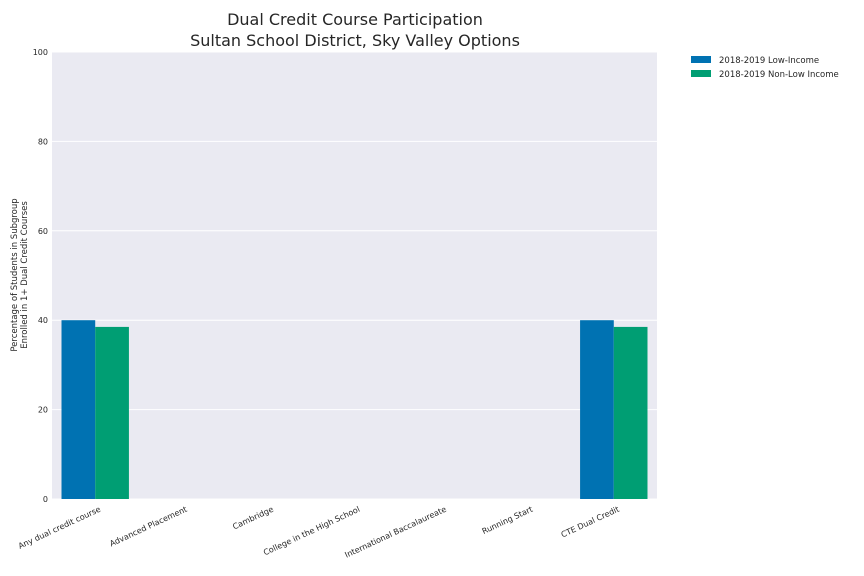 The height and width of the screenshot is (576, 864). I want to click on x-tick: Advanced Placement, so click(148, 527).